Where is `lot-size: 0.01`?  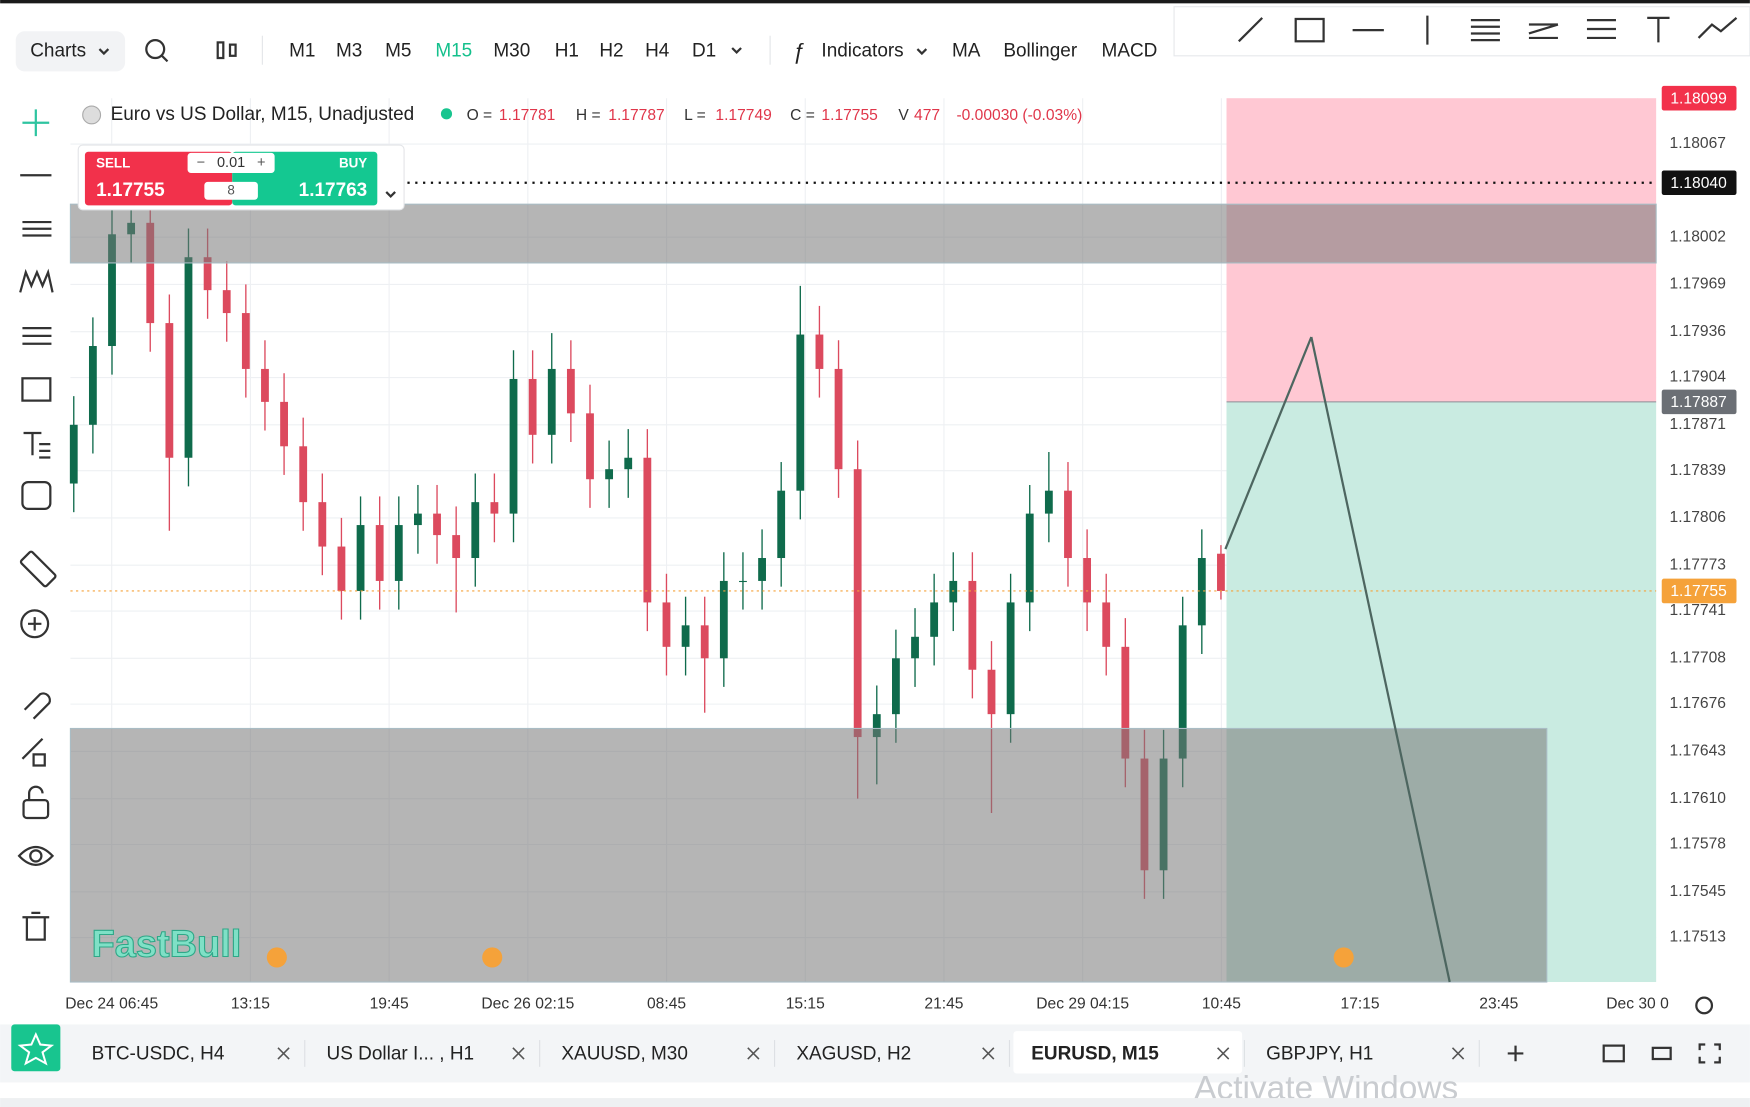 lot-size: 0.01 is located at coordinates (231, 163).